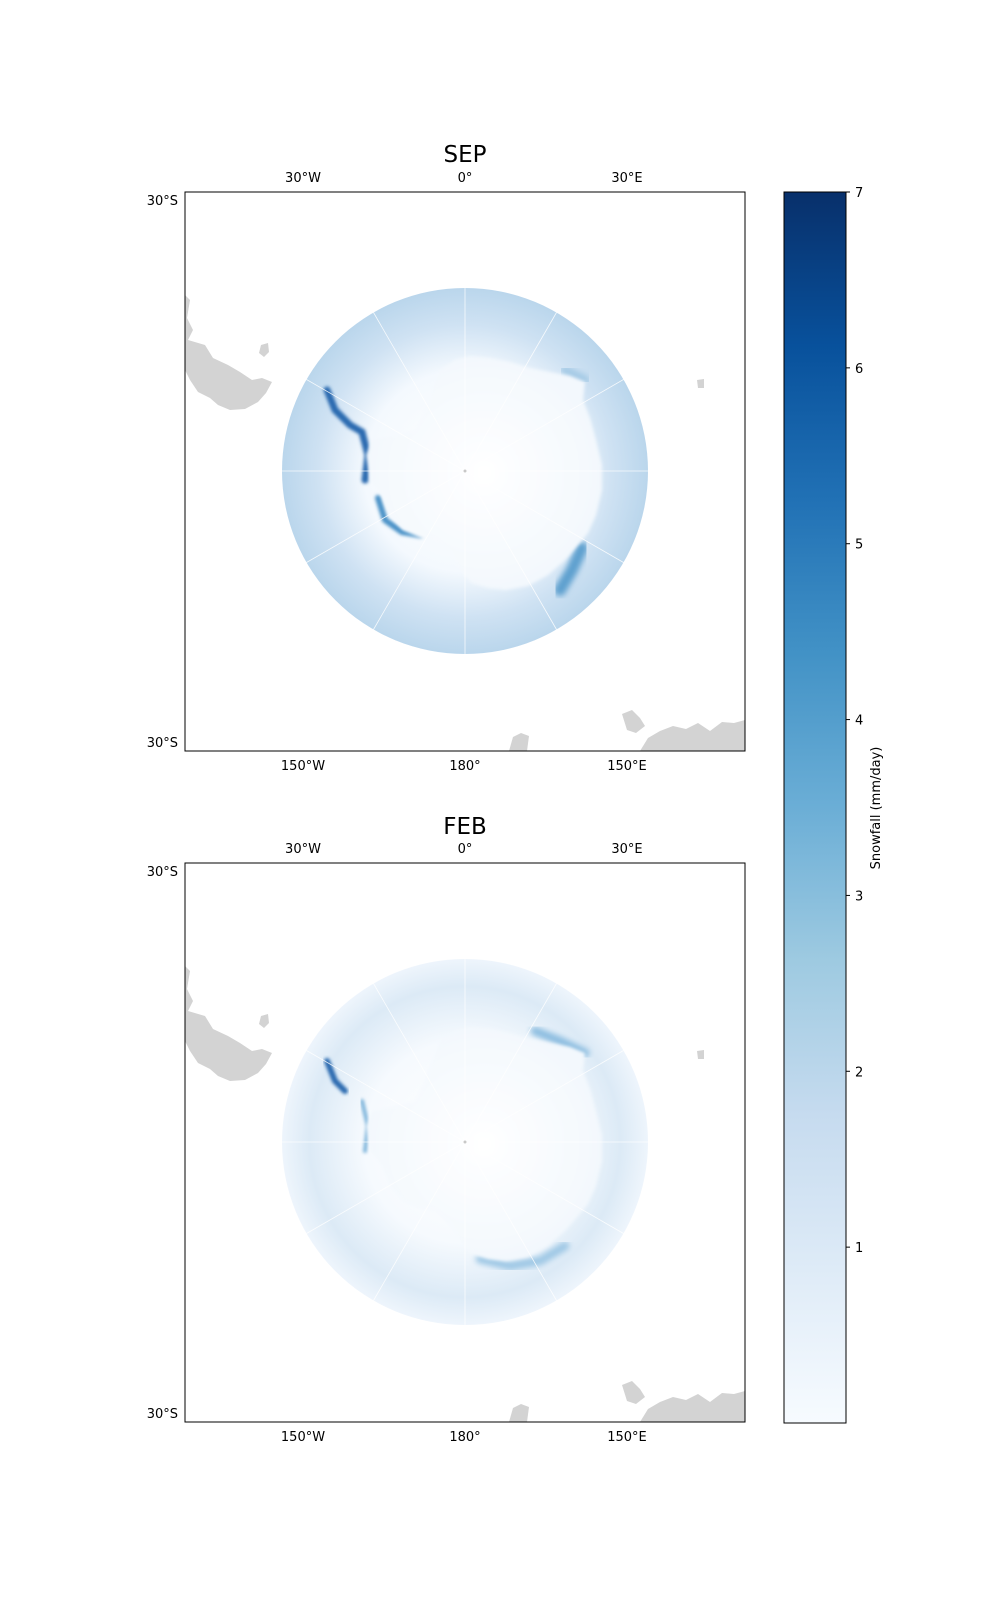 The width and height of the screenshot is (1000, 1600). I want to click on colorbar-tick-label: 2, so click(859, 1072).